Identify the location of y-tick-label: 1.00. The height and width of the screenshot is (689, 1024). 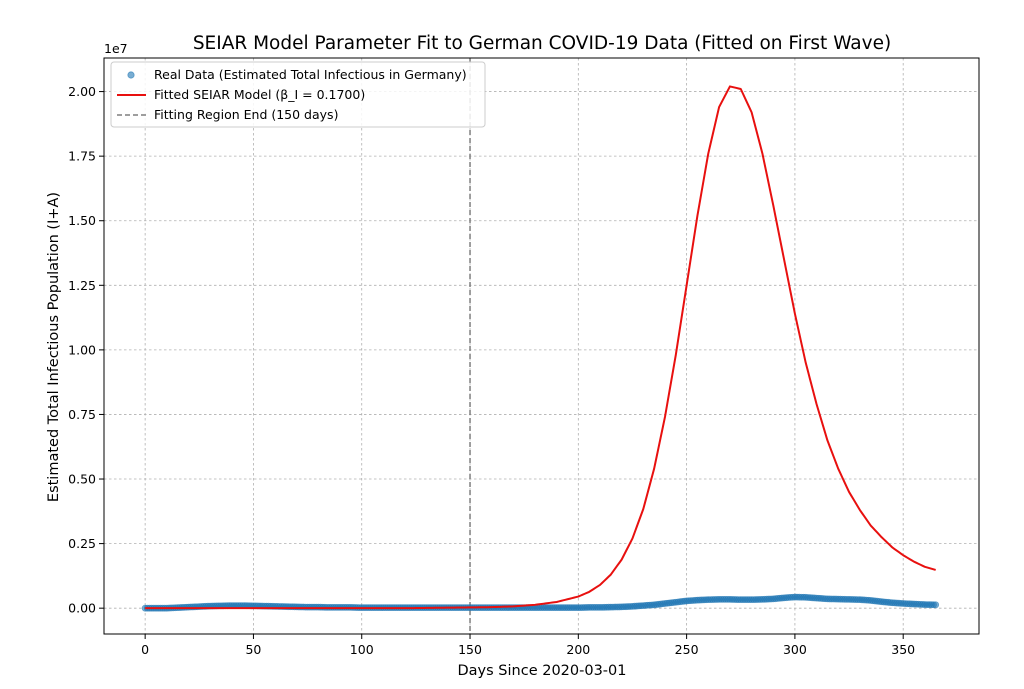
(82, 349).